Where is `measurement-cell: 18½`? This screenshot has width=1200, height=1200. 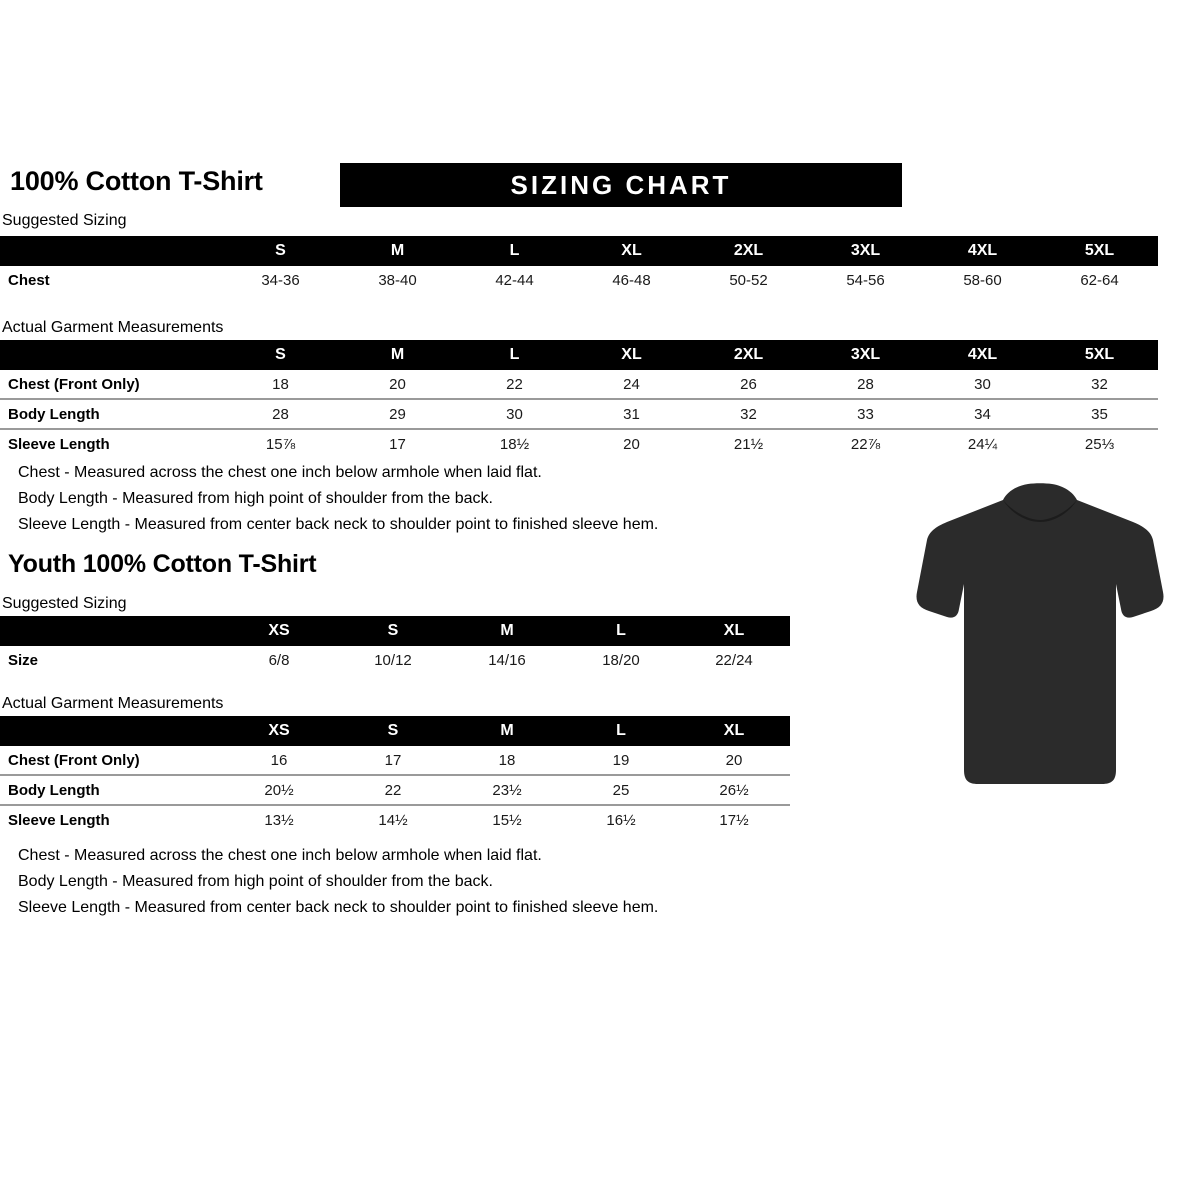 measurement-cell: 18½ is located at coordinates (514, 443).